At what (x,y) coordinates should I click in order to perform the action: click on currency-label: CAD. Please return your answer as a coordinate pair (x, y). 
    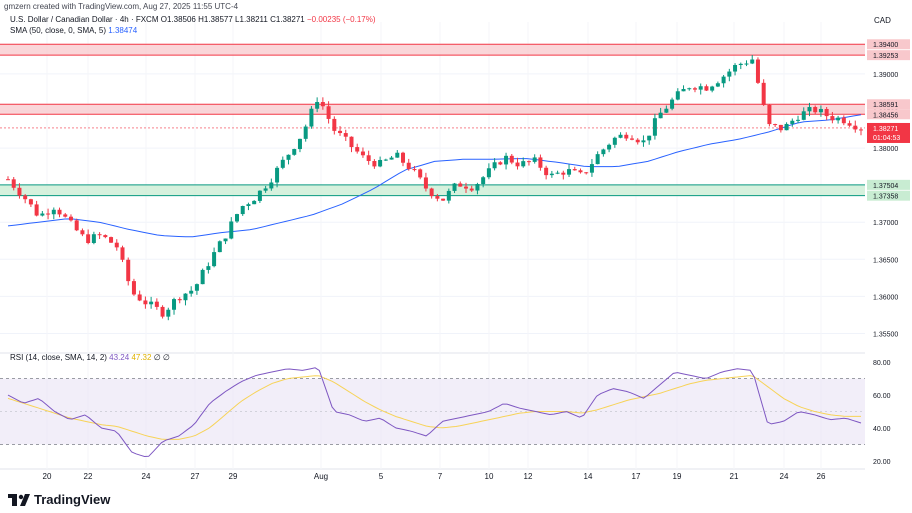
    Looking at the image, I should click on (882, 20).